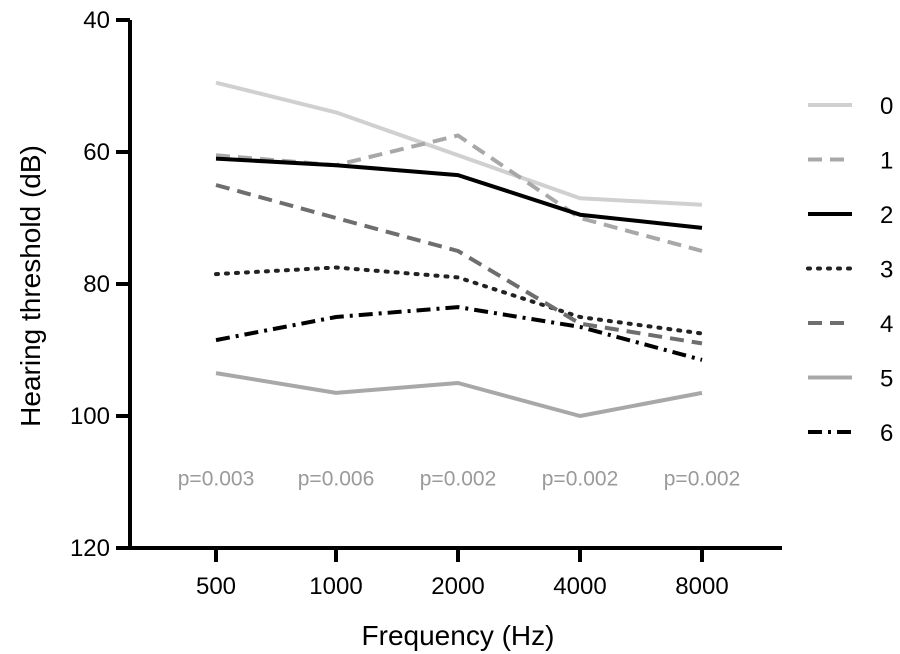  What do you see at coordinates (701, 586) in the screenshot?
I see `x-tick-label: 8000` at bounding box center [701, 586].